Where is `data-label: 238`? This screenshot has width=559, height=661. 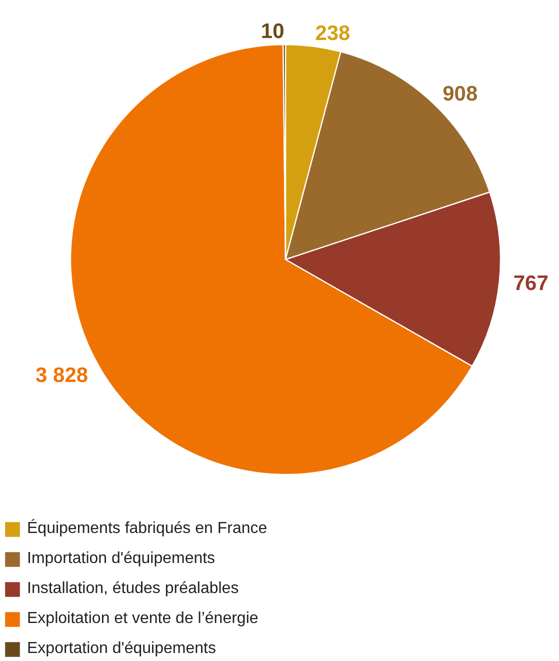 data-label: 238 is located at coordinates (333, 33).